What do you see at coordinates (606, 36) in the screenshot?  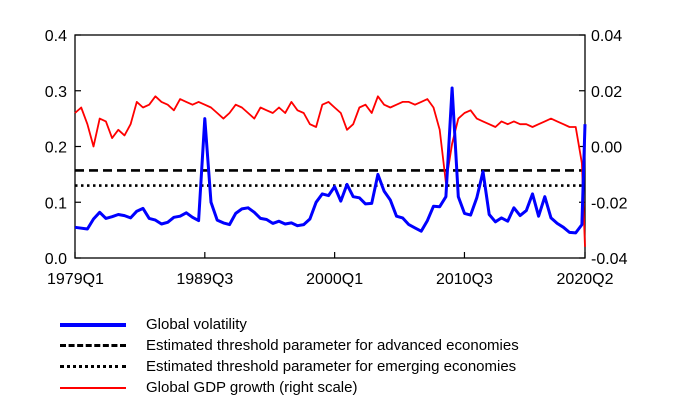 I see `right-tick-label: 0.04` at bounding box center [606, 36].